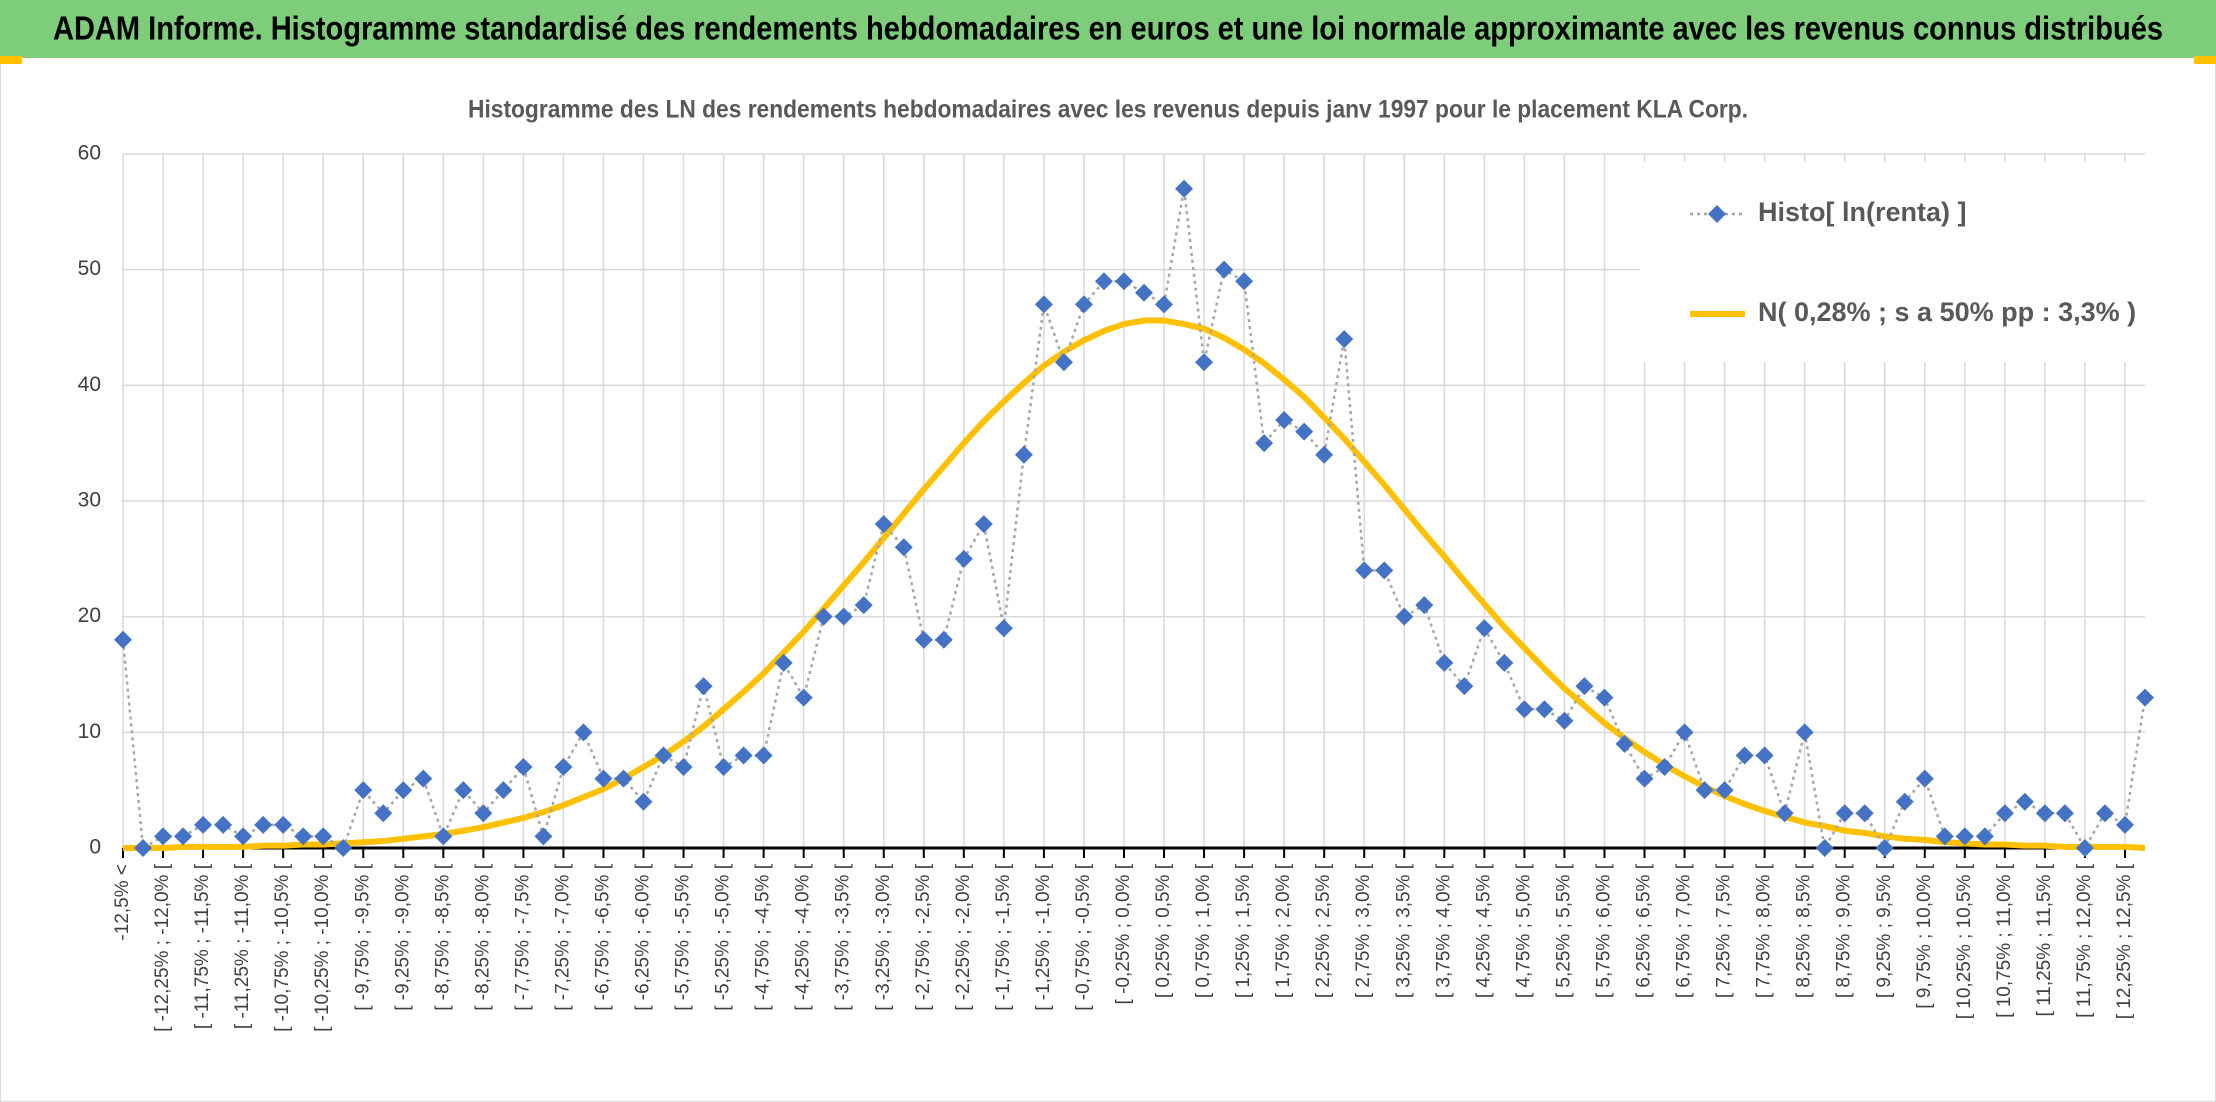 This screenshot has height=1102, width=2216. Describe the element at coordinates (1892, 262) in the screenshot. I see `legend-box` at that location.